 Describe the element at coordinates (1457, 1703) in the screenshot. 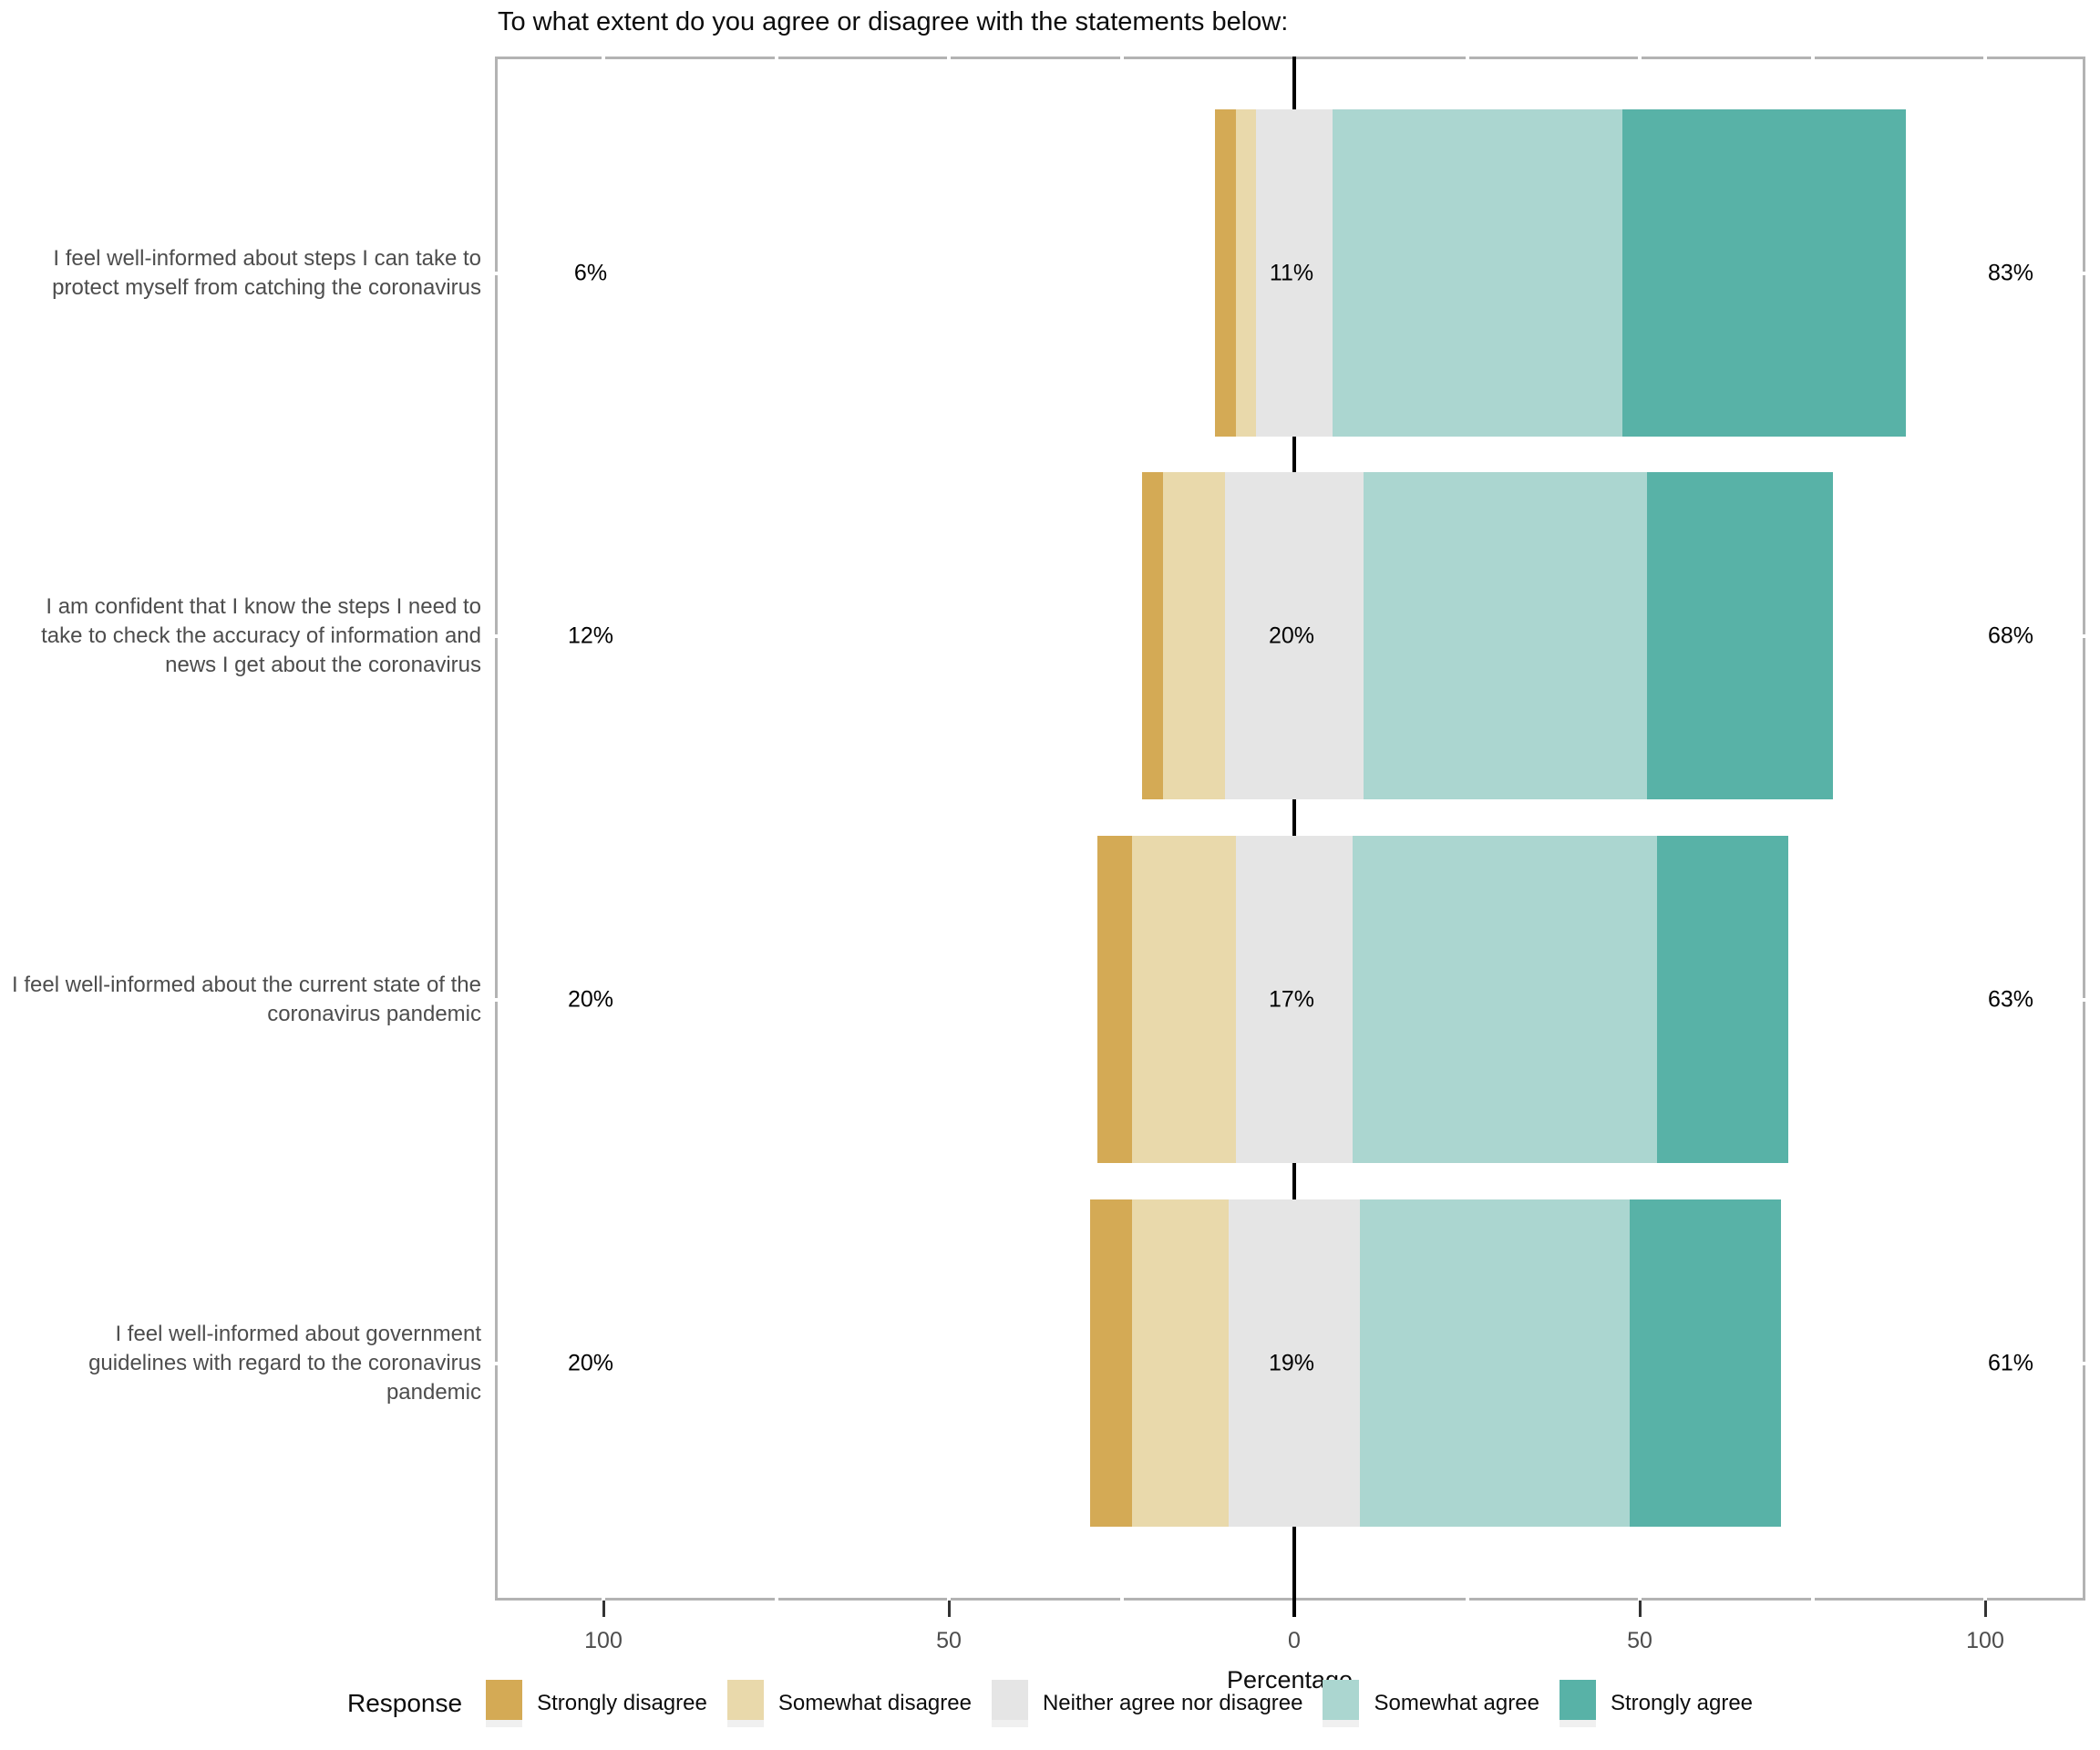

I see `legend-item-label: Somewhat agree` at that location.